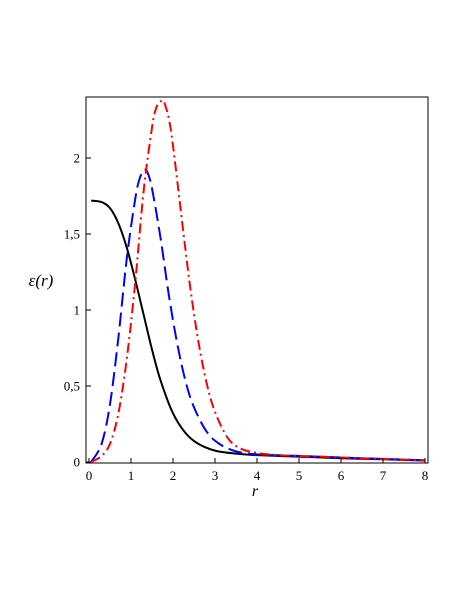  What do you see at coordinates (383, 475) in the screenshot?
I see `x-tick-label: 7` at bounding box center [383, 475].